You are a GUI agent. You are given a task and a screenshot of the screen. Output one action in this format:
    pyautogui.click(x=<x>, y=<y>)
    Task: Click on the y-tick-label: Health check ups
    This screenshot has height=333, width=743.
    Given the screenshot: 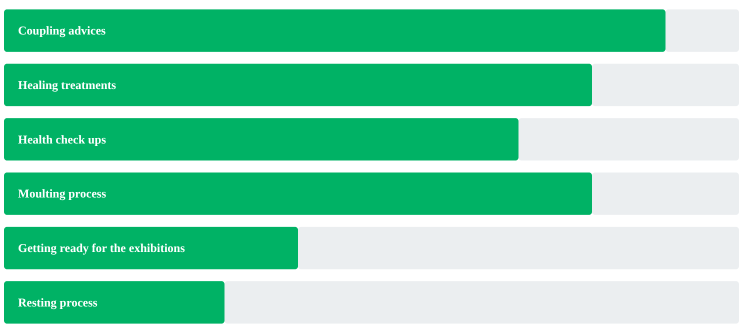 What is the action you would take?
    pyautogui.click(x=62, y=139)
    